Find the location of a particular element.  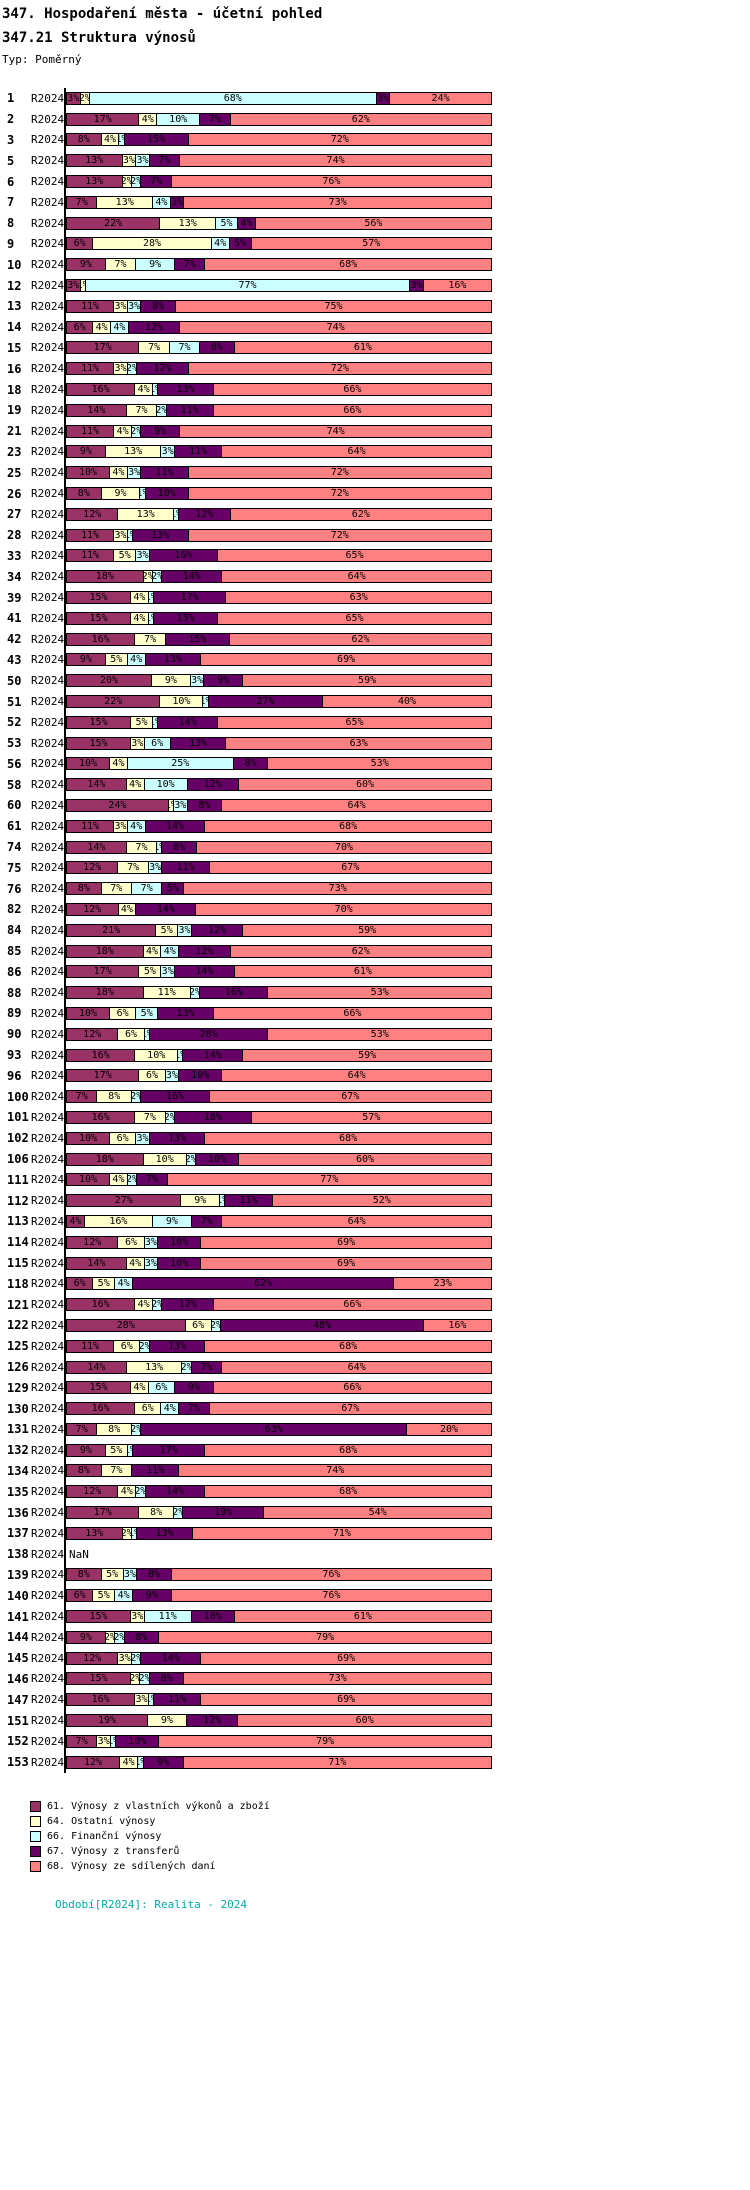

stacked-bar: 18% 10% 2% 10% 60% is located at coordinates (279, 1159).